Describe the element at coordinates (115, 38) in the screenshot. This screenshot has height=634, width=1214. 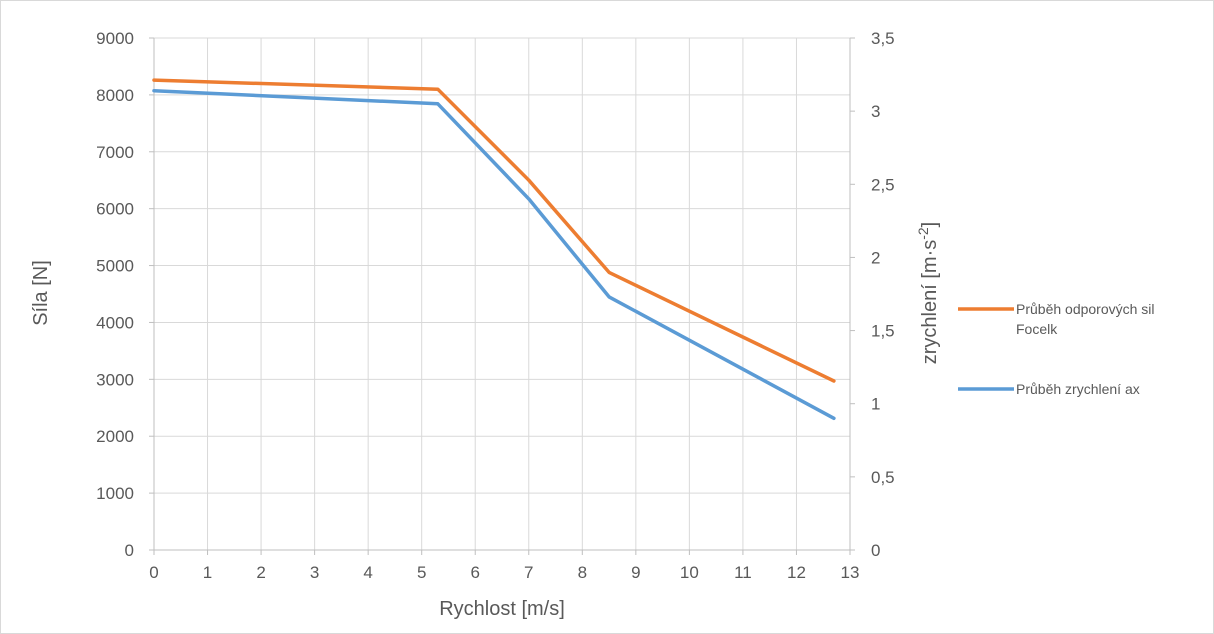
I see `y-left-tick-label: 9000` at that location.